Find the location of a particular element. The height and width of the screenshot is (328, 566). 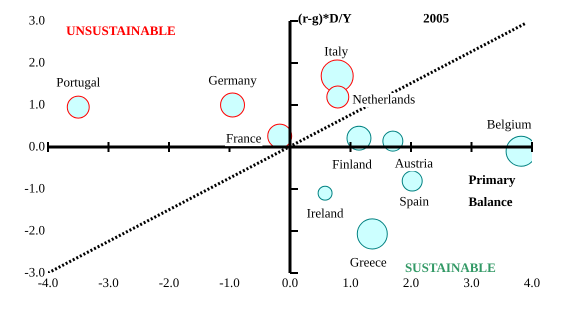

x-tick-label: -2.0 is located at coordinates (169, 282).